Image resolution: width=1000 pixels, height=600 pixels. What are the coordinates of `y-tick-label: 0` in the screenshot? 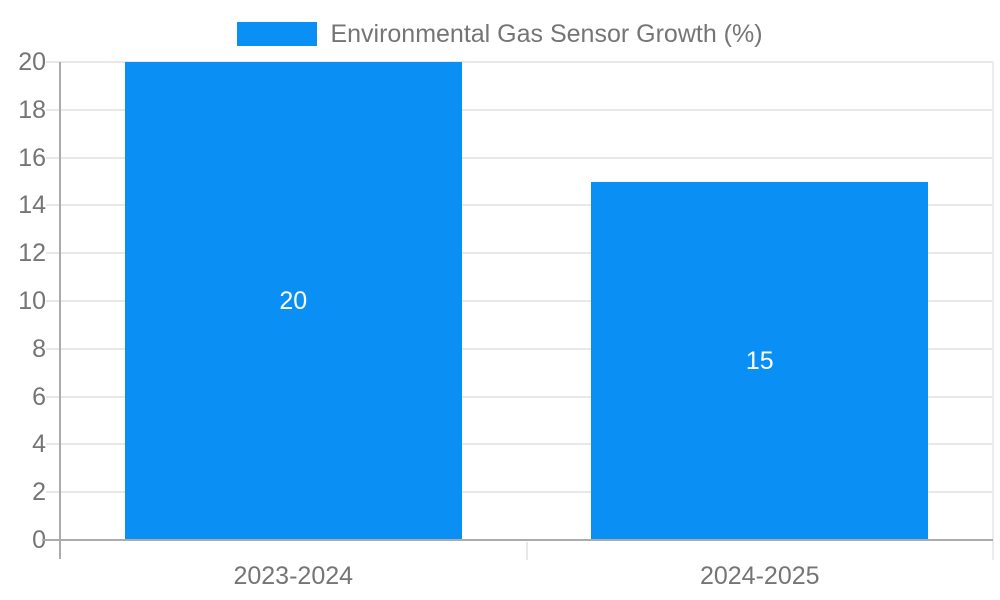 It's located at (39, 540).